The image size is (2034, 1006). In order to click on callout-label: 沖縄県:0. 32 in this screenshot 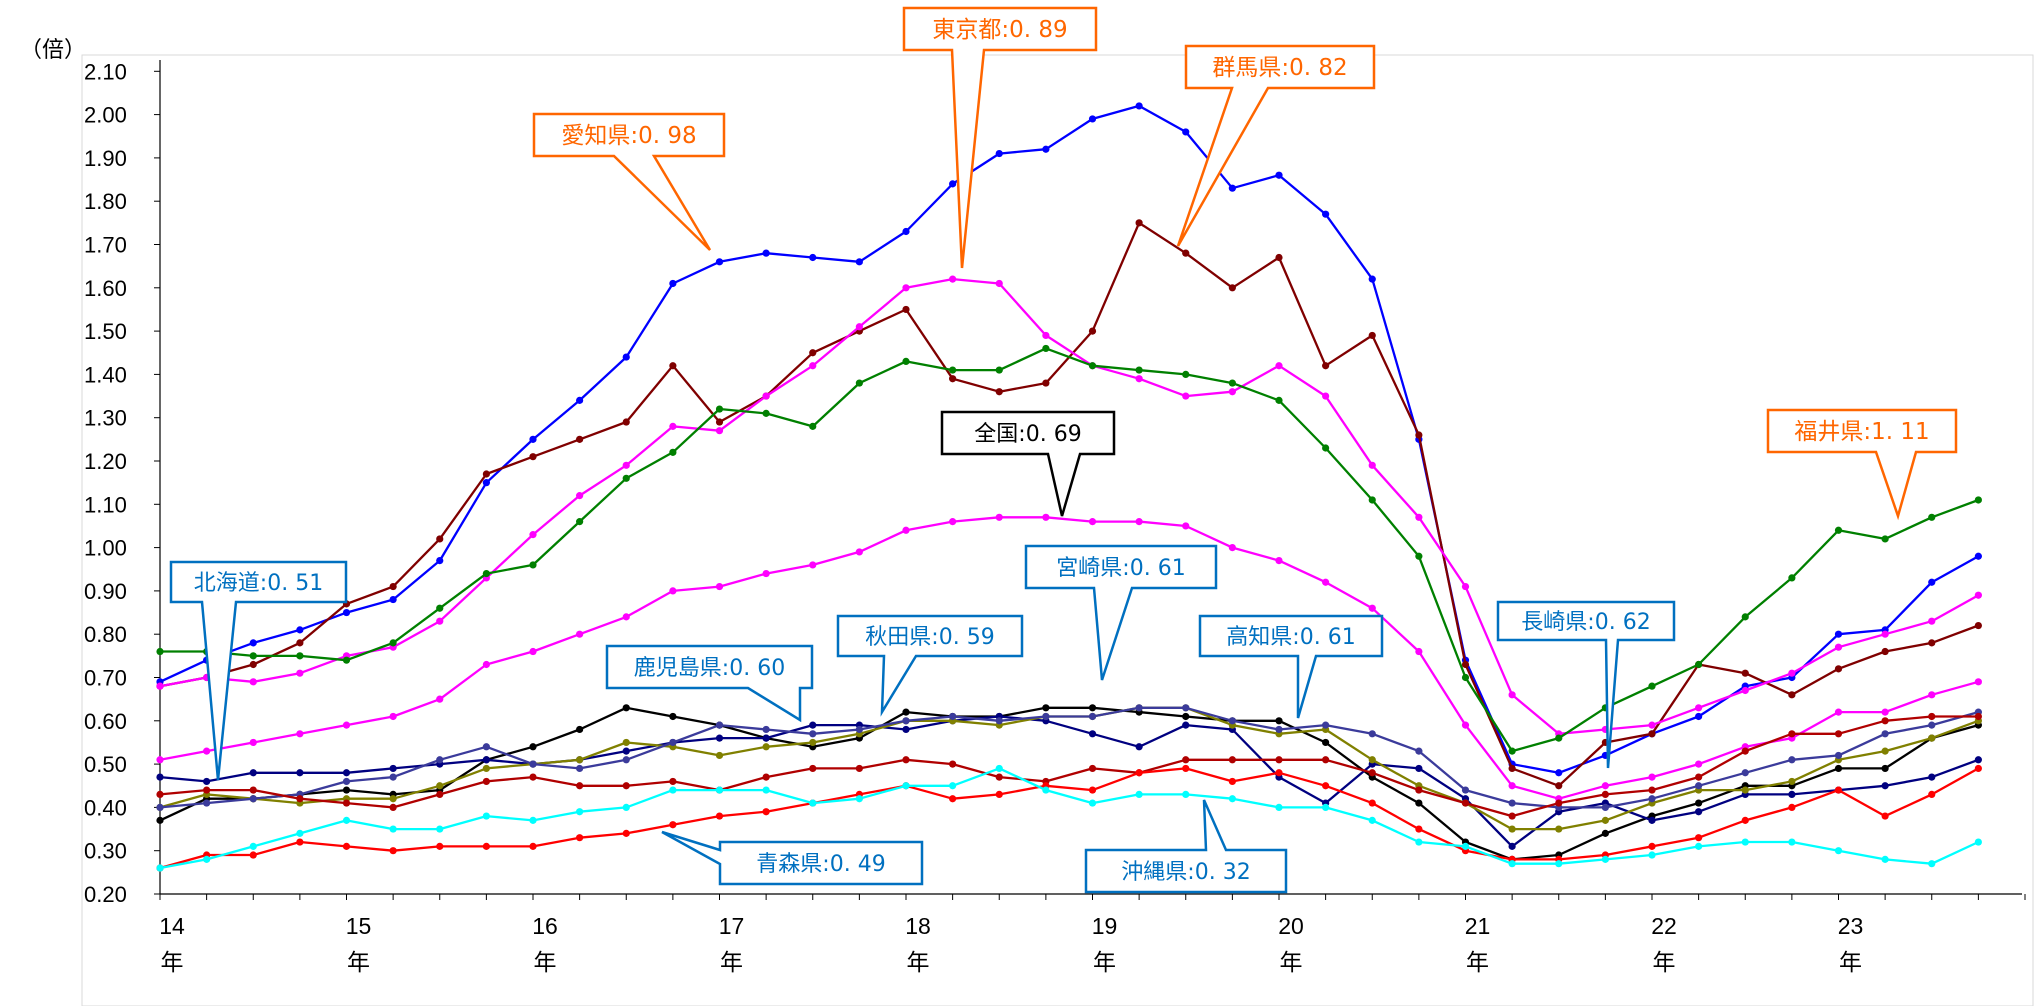, I will do `click(1185, 872)`.